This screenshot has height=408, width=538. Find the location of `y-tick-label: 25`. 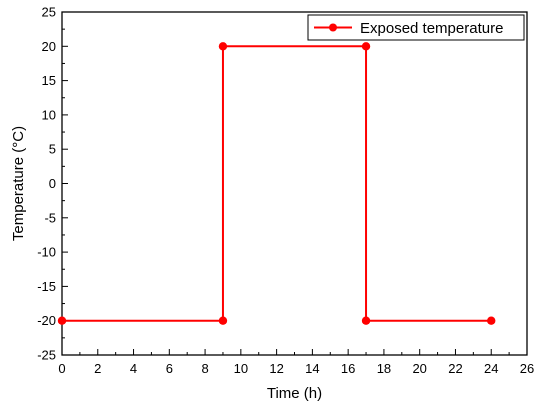

y-tick-label: 25 is located at coordinates (49, 12).